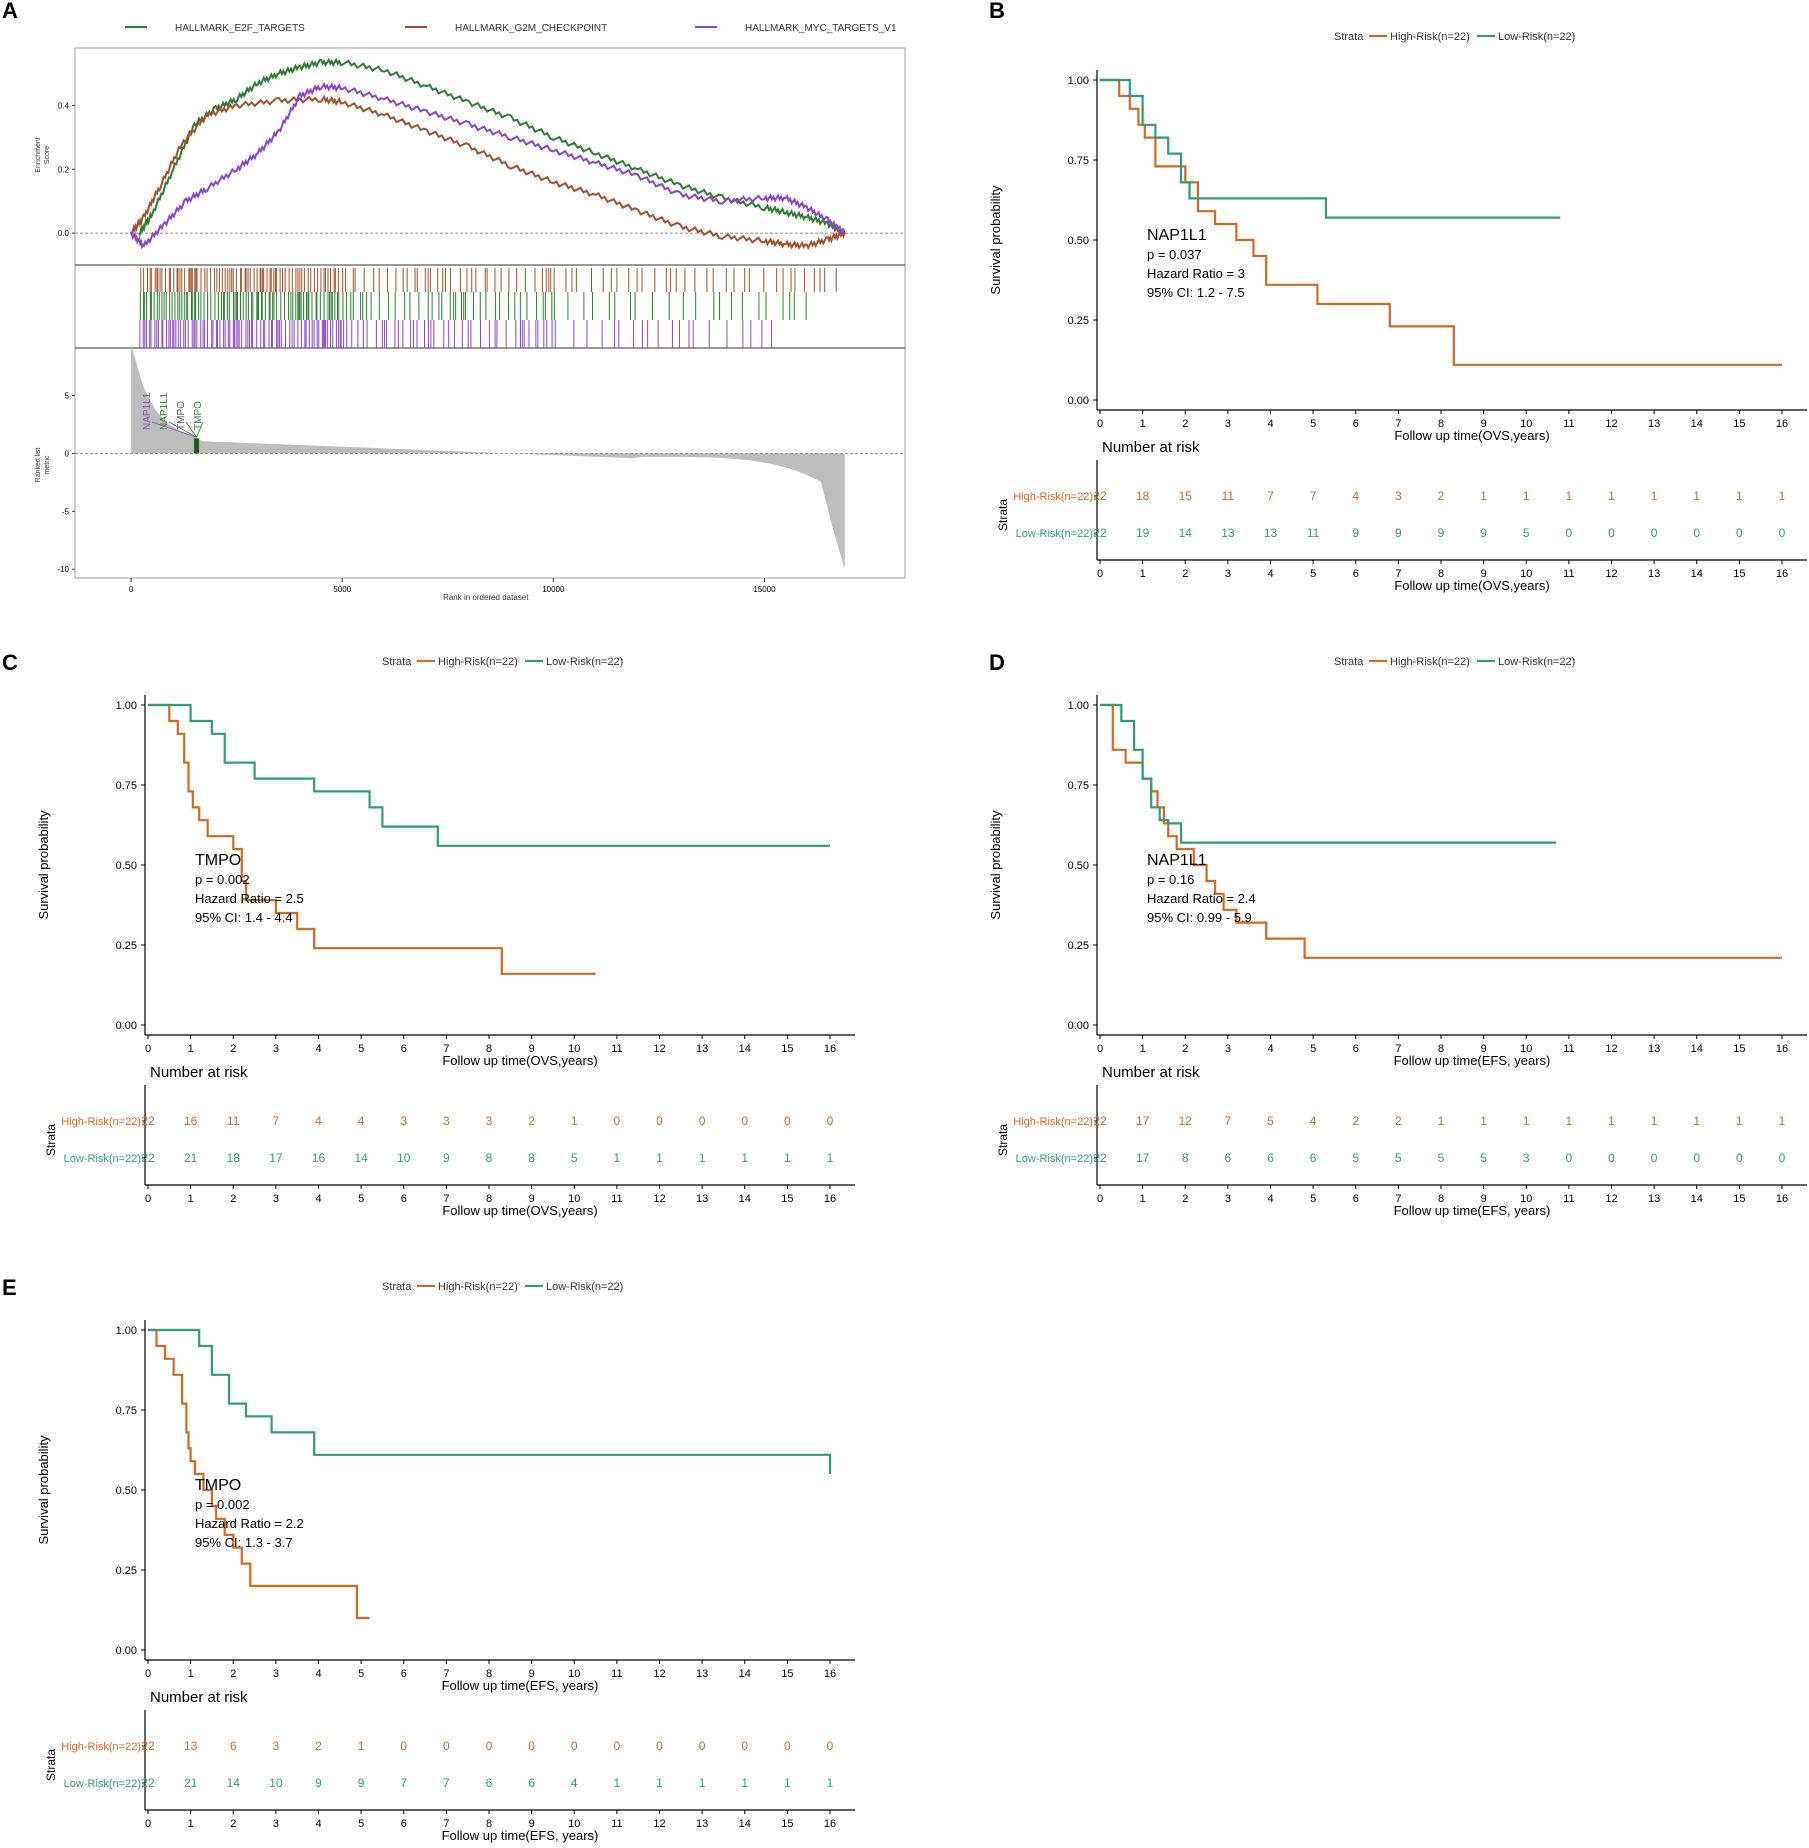 The width and height of the screenshot is (1809, 1848). I want to click on km-curve-low, so click(1330, 148).